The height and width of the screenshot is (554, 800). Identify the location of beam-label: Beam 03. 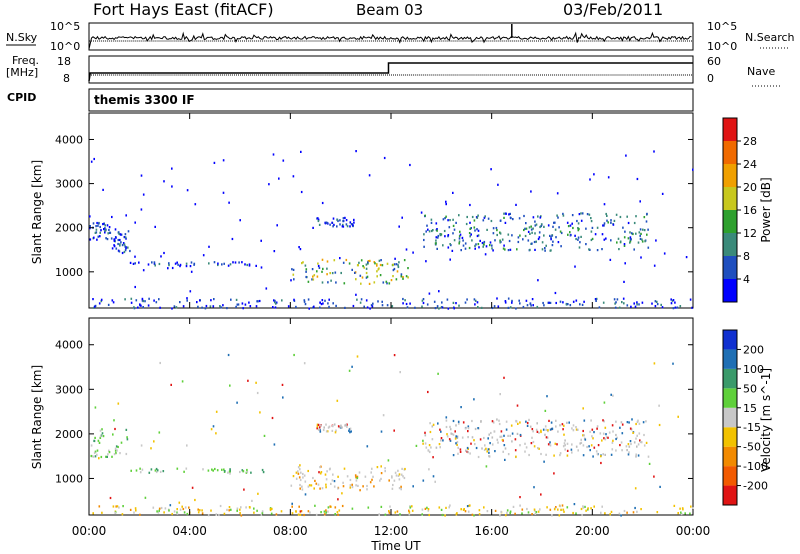
(389, 10).